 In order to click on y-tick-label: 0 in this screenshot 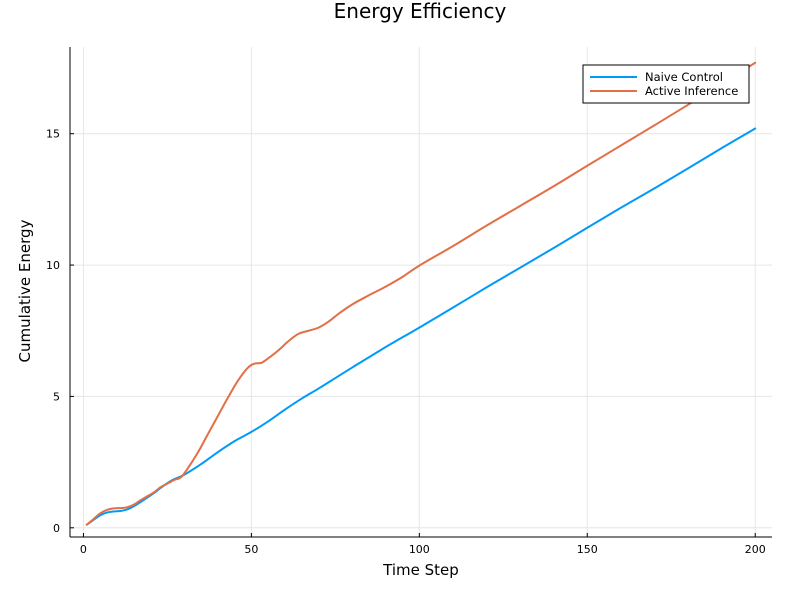, I will do `click(56, 528)`.